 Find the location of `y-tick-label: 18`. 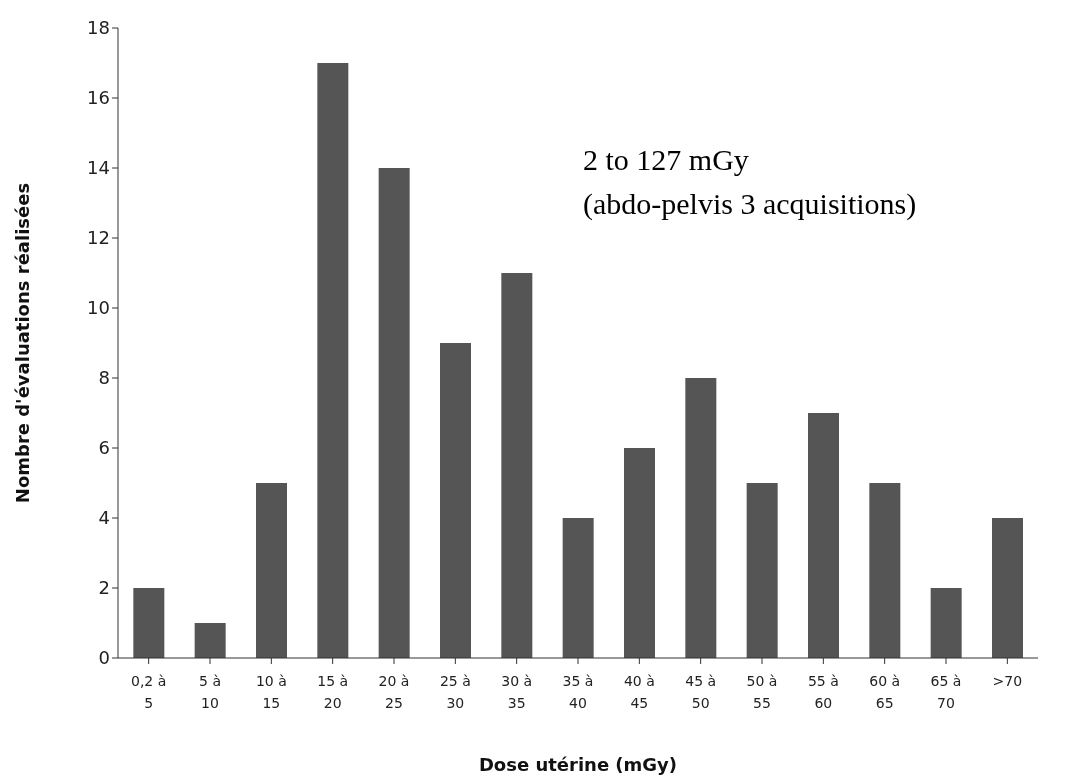

y-tick-label: 18 is located at coordinates (98, 28).